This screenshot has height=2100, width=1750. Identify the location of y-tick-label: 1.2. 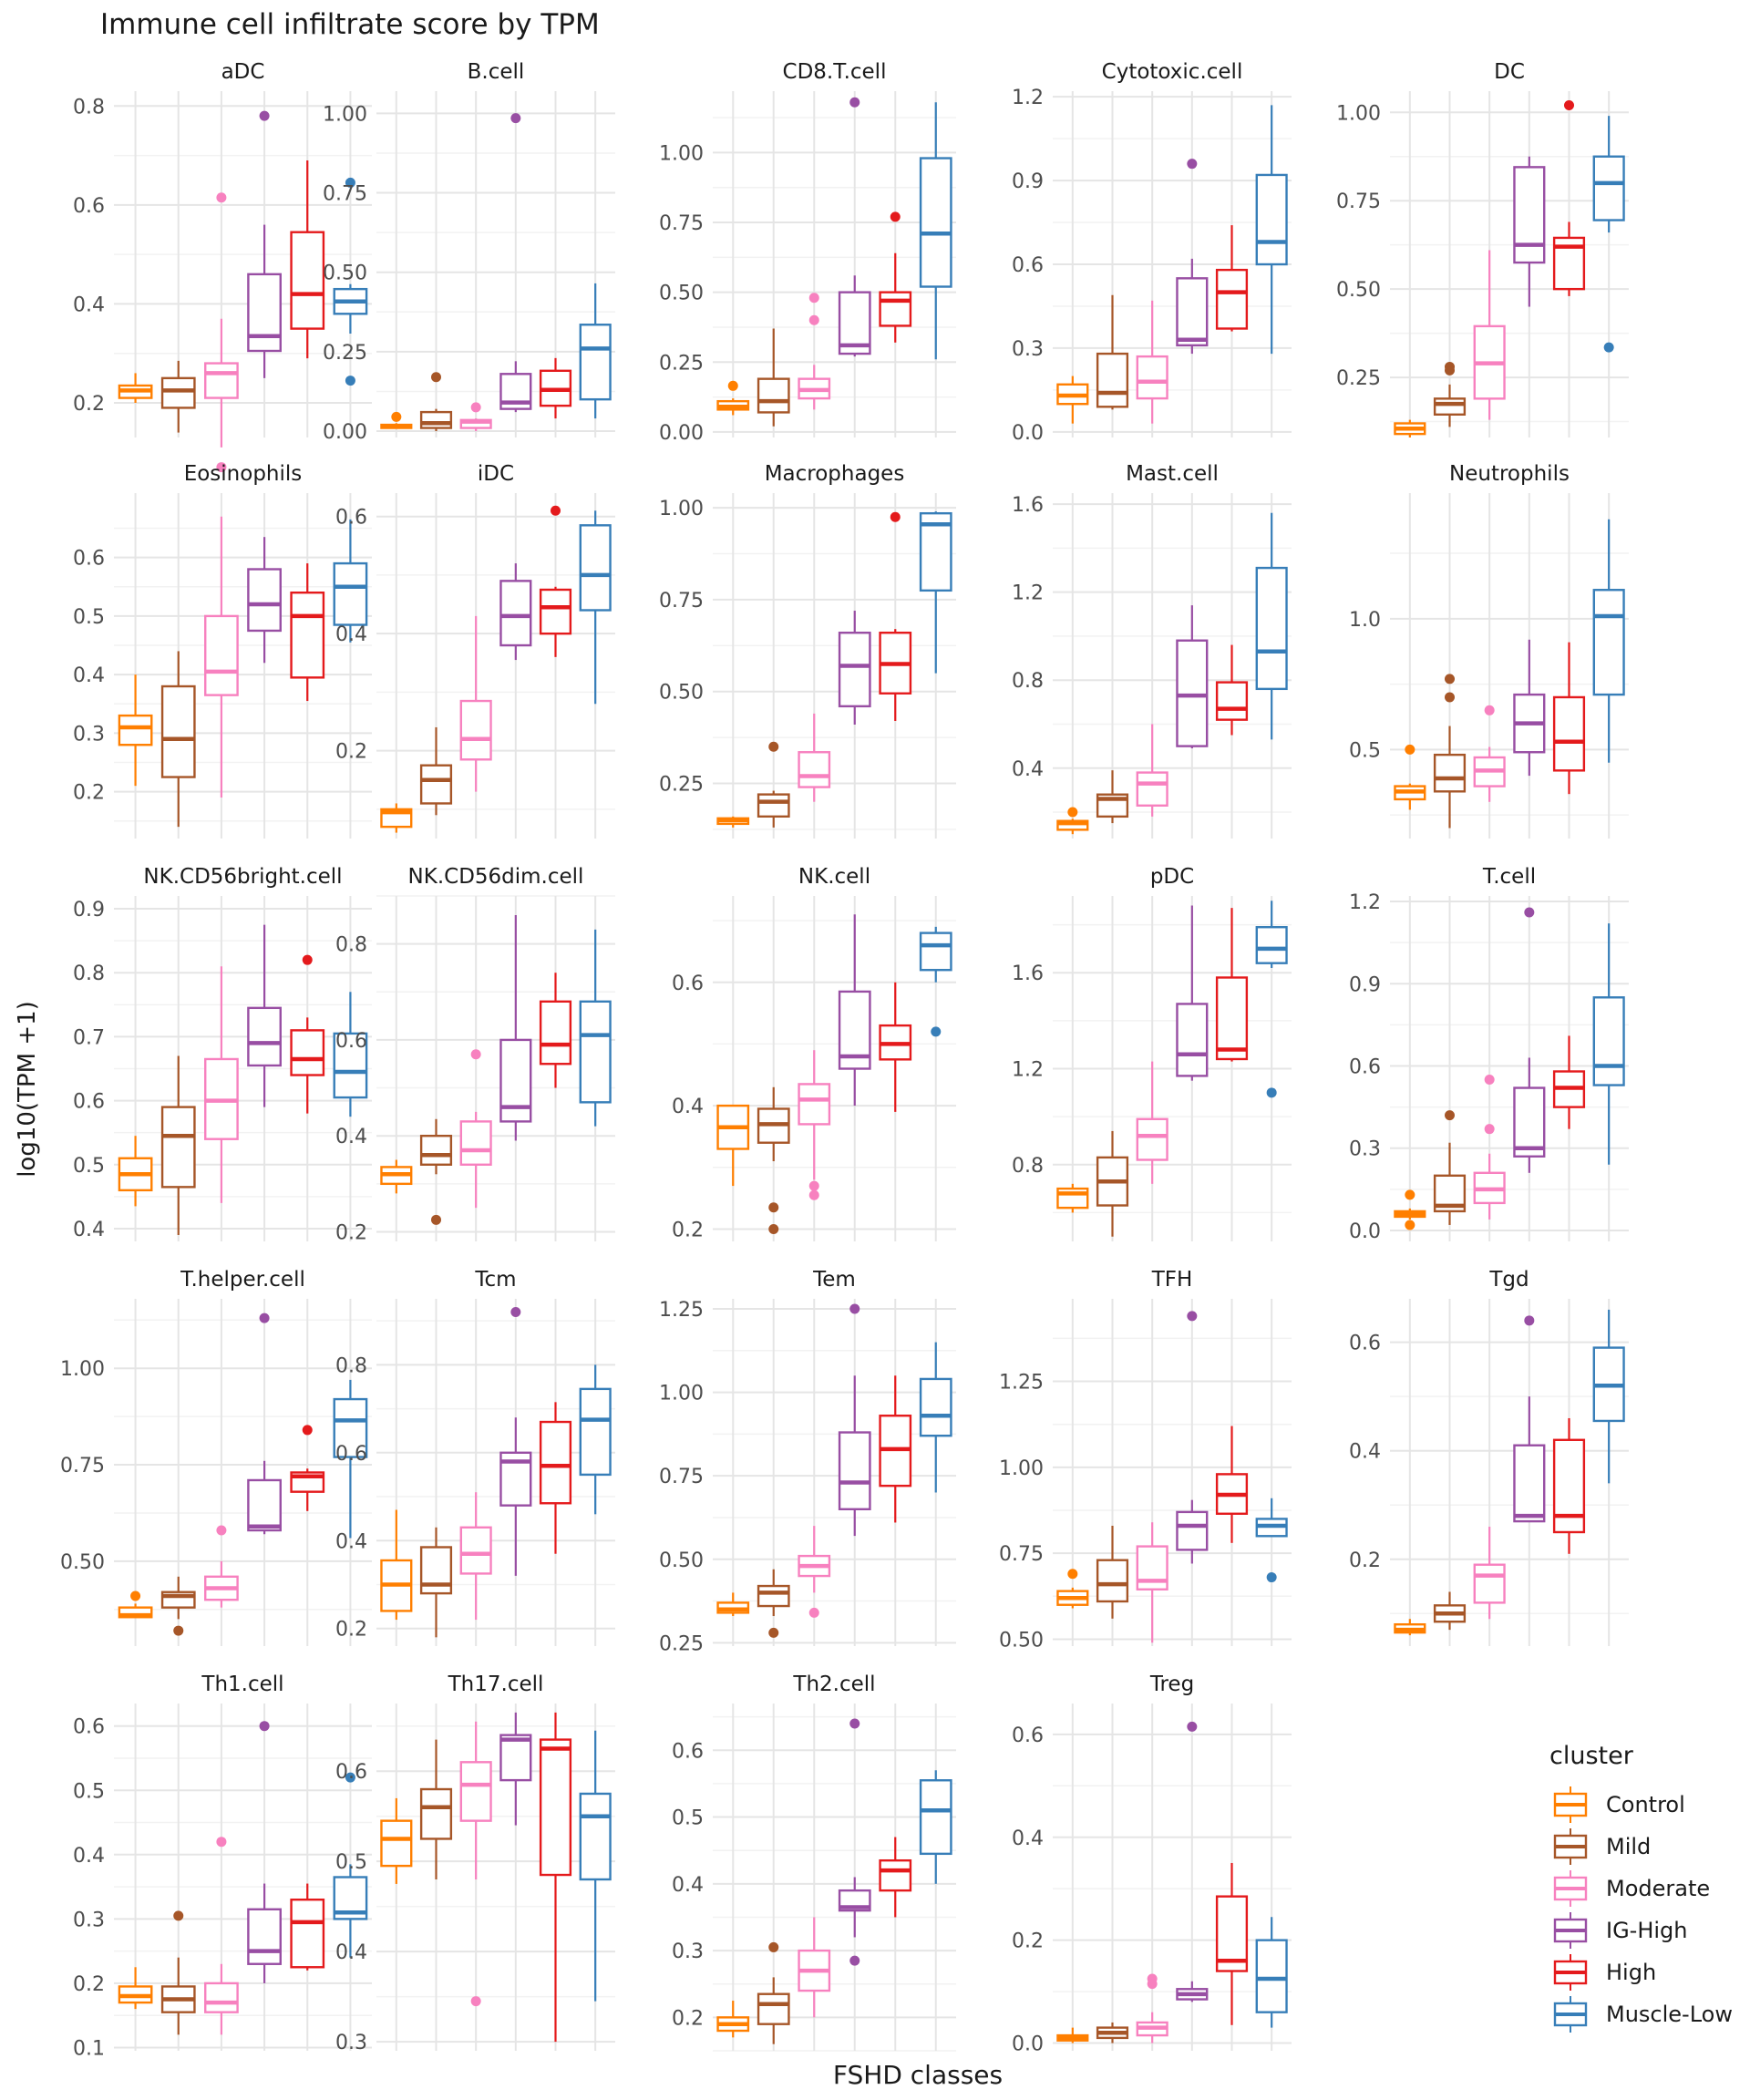
(1028, 593).